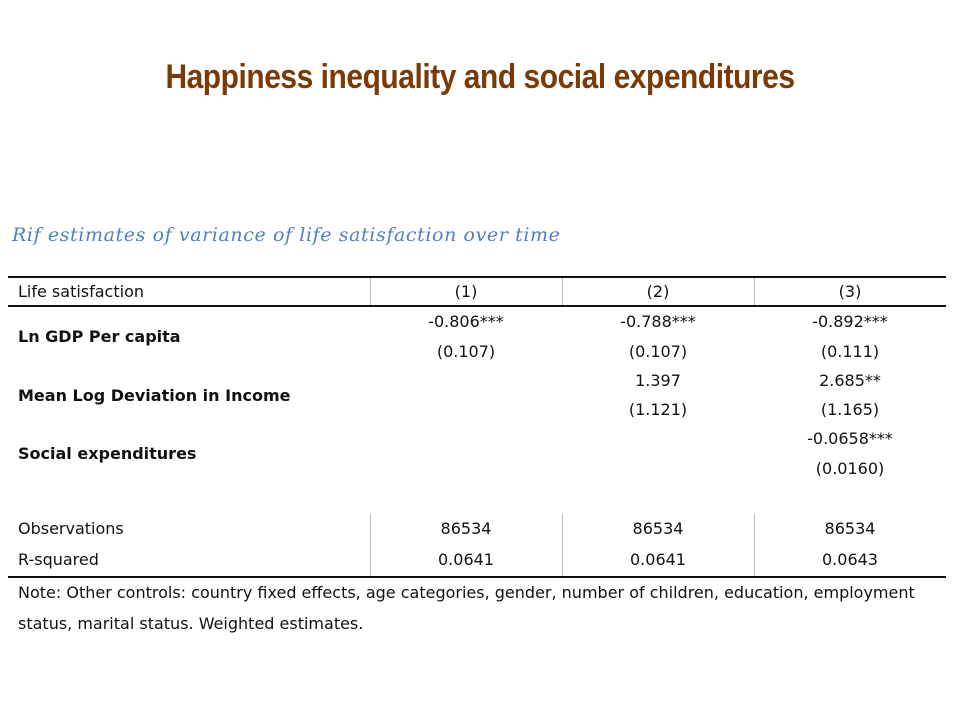 The height and width of the screenshot is (720, 960). Describe the element at coordinates (658, 380) in the screenshot. I see `coef-mld-2: 1.397` at that location.